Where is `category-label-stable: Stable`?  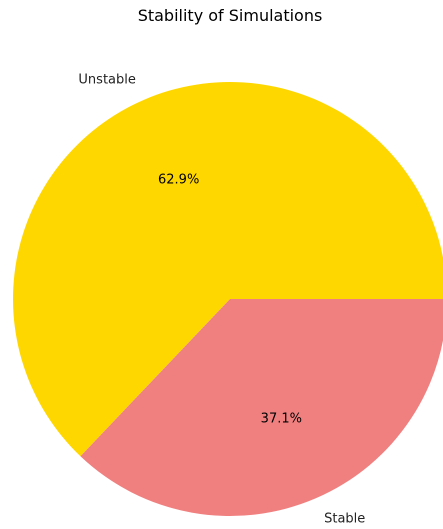
category-label-stable: Stable is located at coordinates (344, 518).